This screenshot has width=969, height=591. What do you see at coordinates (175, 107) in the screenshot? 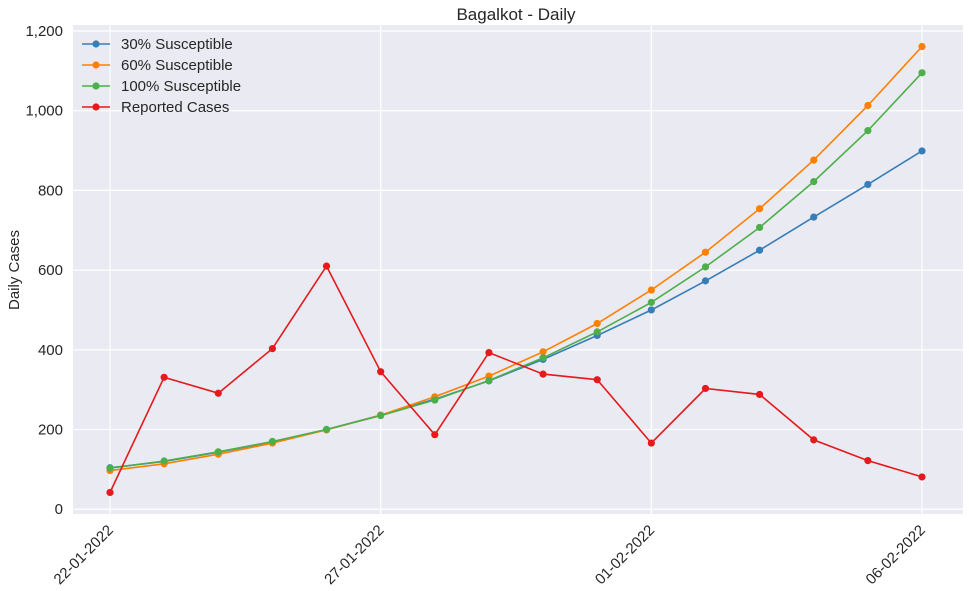
I see `legend-label: Reported Cases` at bounding box center [175, 107].